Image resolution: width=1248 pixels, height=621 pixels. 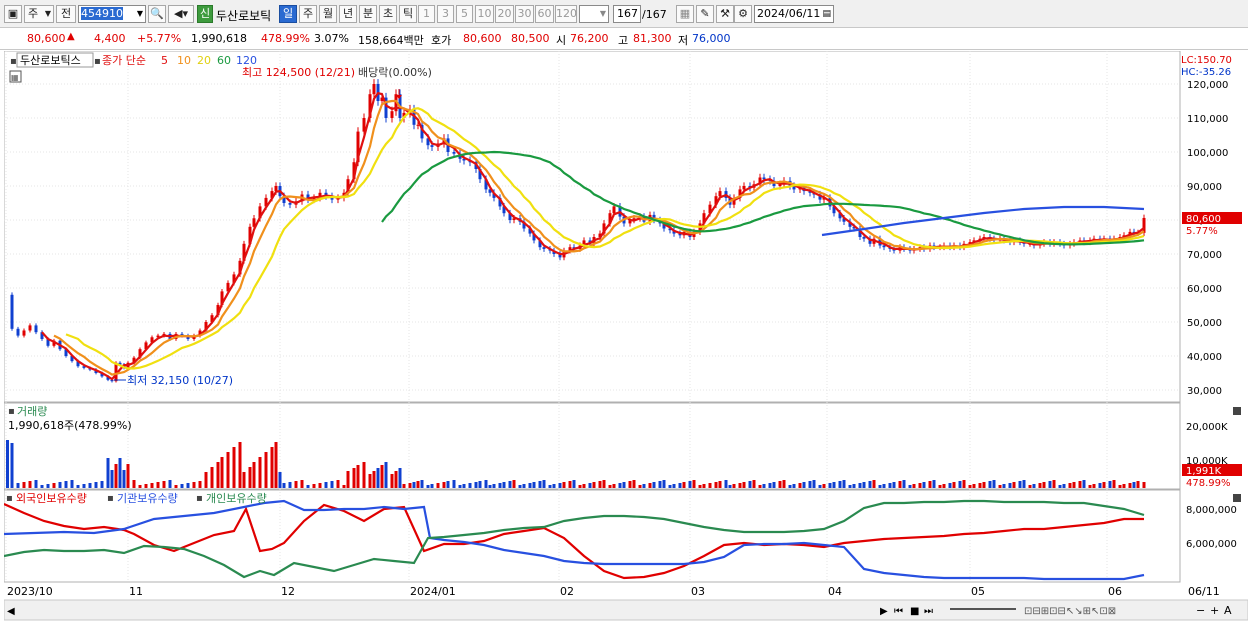 I want to click on draw-tool-icon: ✎, so click(x=705, y=14).